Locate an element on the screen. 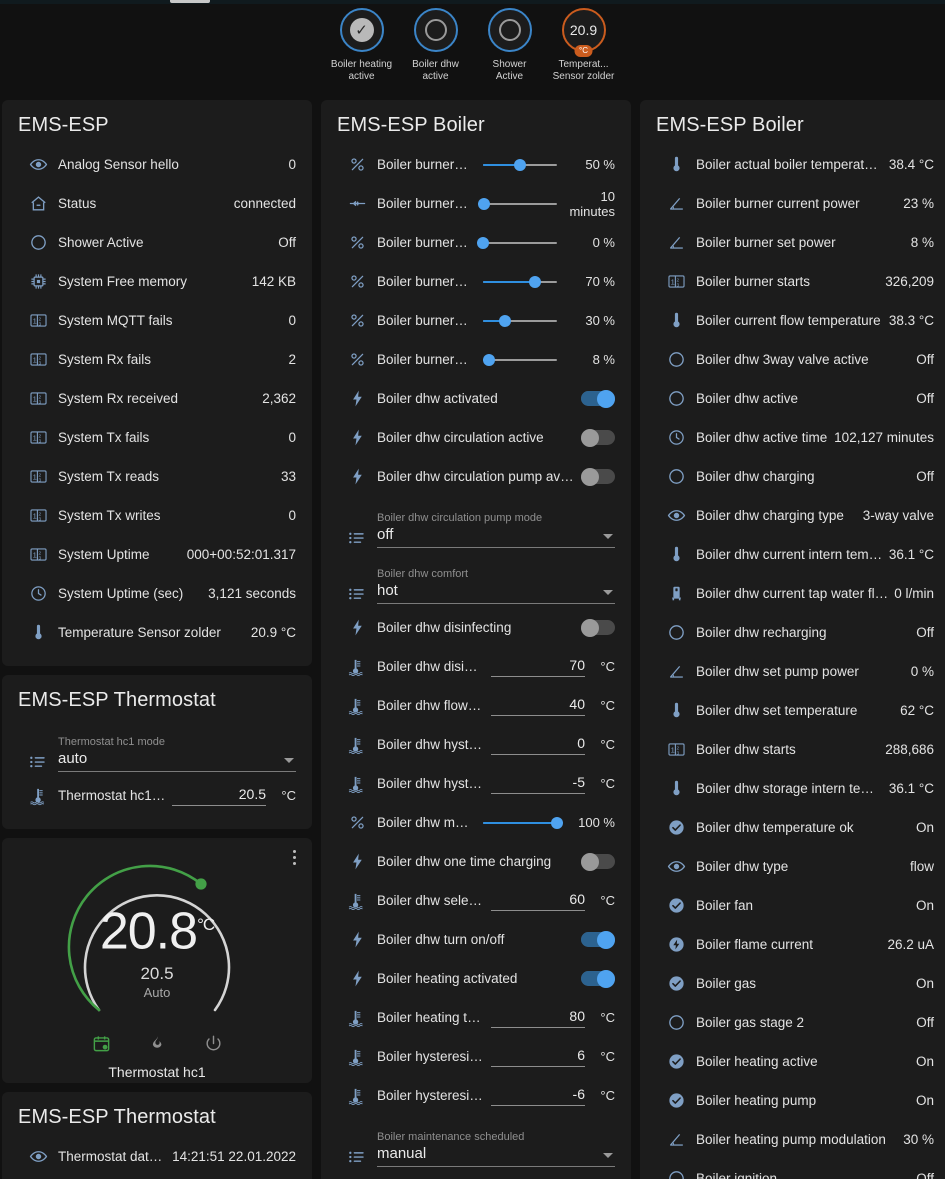 Image resolution: width=945 pixels, height=1179 pixels. number-row: Boiler dhw selected ...60 °C is located at coordinates (476, 900).